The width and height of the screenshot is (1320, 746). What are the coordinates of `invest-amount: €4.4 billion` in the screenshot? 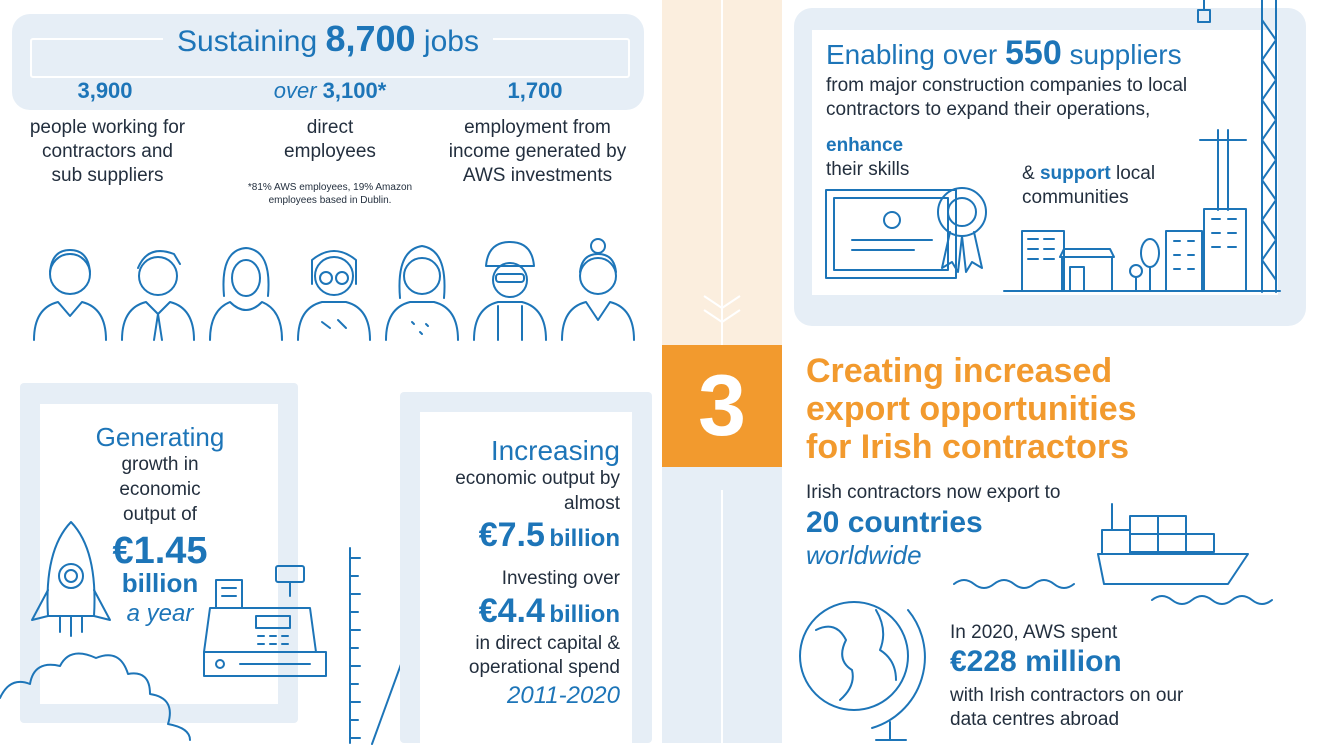 It's located at (520, 611).